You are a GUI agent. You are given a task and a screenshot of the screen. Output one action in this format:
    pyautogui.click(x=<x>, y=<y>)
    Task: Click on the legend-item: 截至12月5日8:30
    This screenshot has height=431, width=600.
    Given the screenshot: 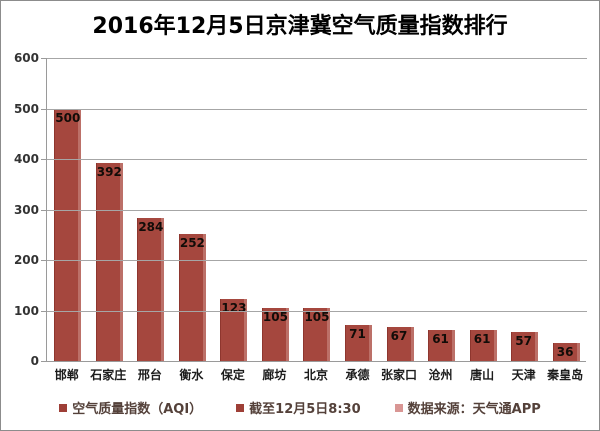 What is the action you would take?
    pyautogui.click(x=298, y=407)
    